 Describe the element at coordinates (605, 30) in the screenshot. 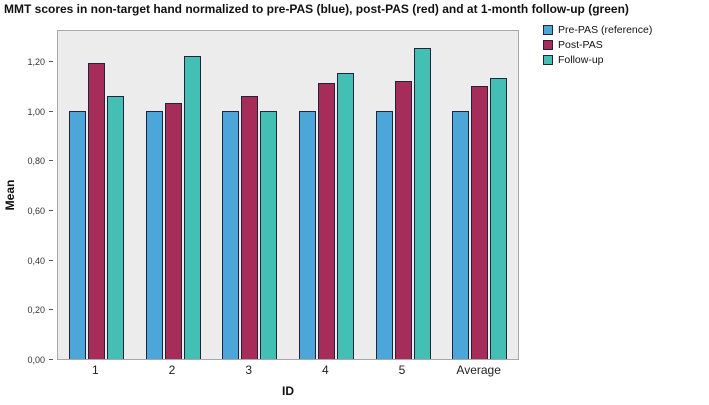

I see `legend-label: Pre-PAS (reference)` at that location.